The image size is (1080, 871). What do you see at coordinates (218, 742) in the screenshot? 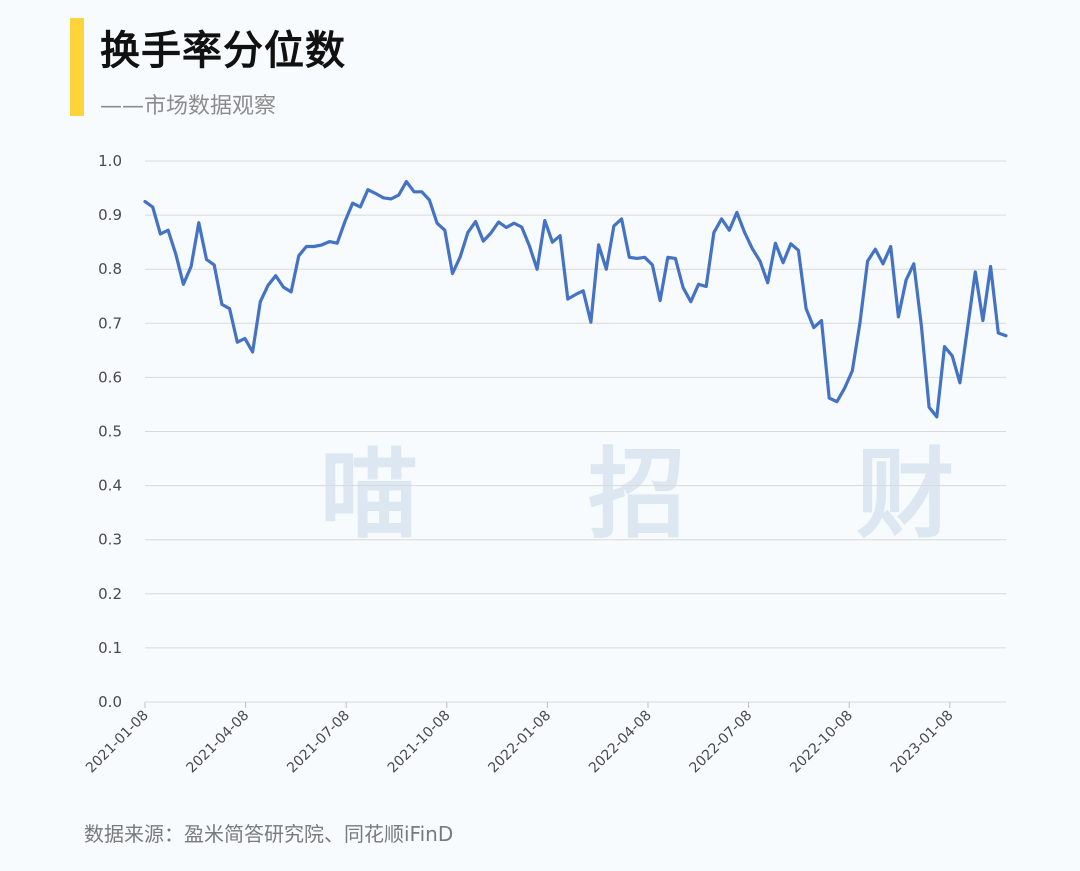
I see `x-tick-label: 2021-04-08` at bounding box center [218, 742].